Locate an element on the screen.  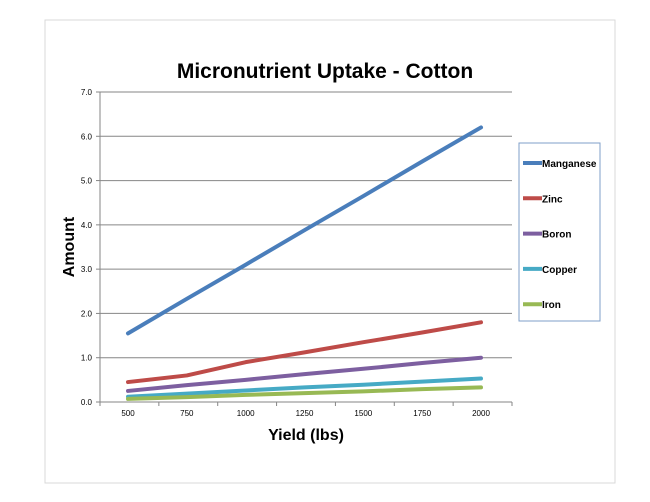
series-line-boron is located at coordinates (304, 374).